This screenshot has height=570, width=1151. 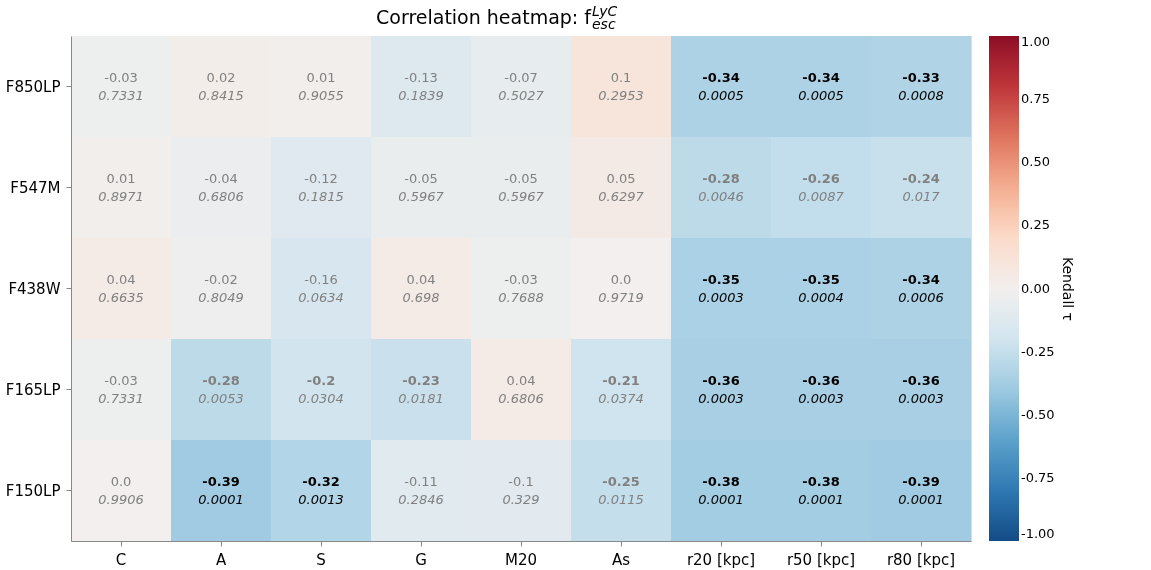 What do you see at coordinates (33, 86) in the screenshot?
I see `y-tick-label: F850LP` at bounding box center [33, 86].